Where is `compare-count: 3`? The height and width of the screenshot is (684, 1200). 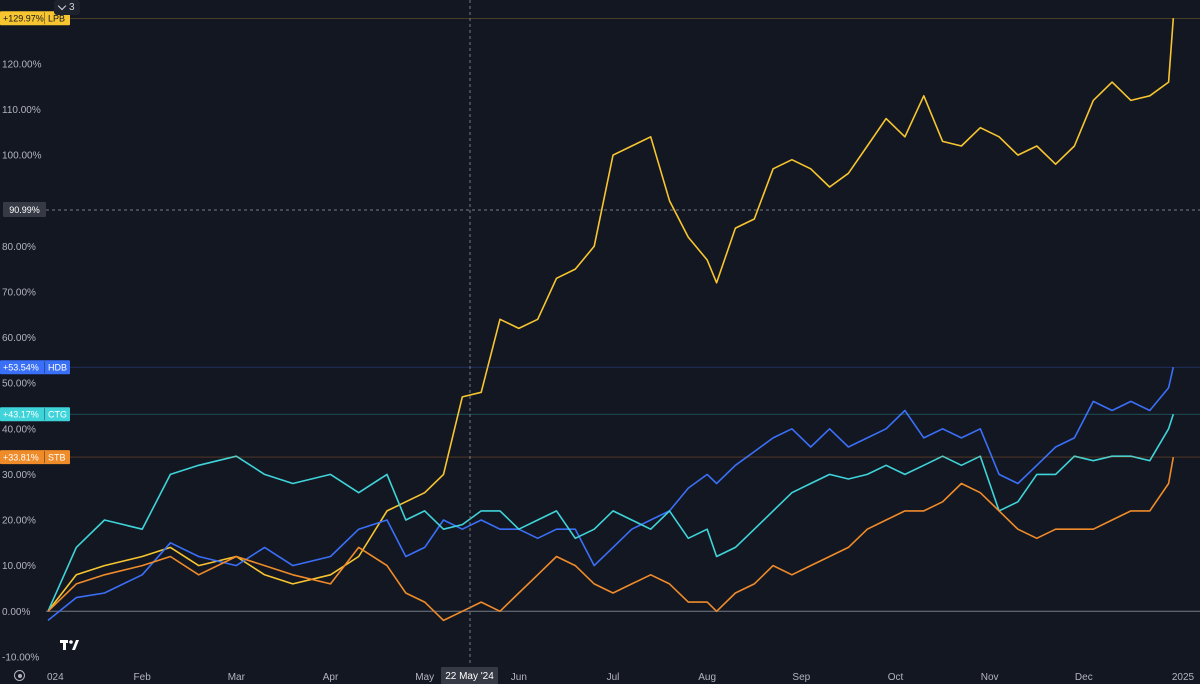 compare-count: 3 is located at coordinates (72, 7).